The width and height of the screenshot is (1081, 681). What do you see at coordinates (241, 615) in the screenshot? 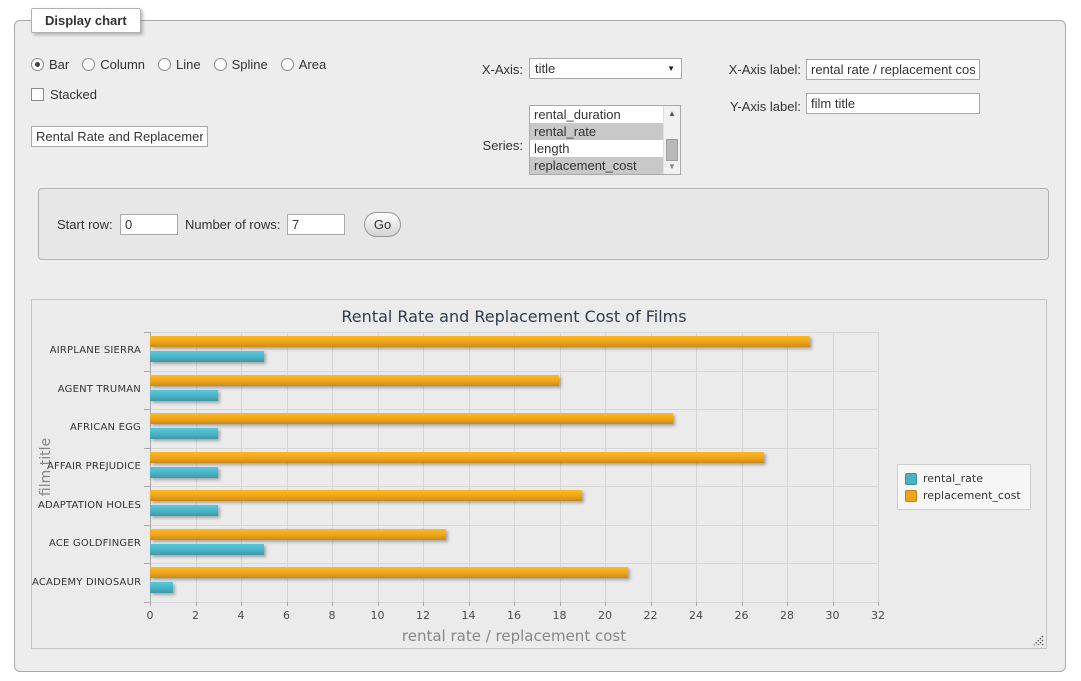
I see `x-tick-label: 4` at bounding box center [241, 615].